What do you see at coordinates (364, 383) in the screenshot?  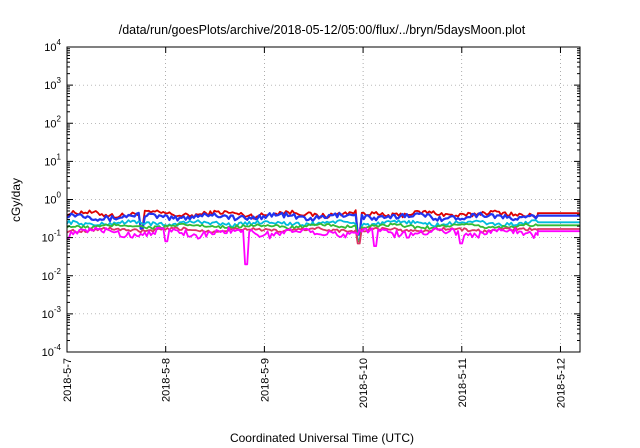 I see `x-tick-label: 2018-5-10` at bounding box center [364, 383].